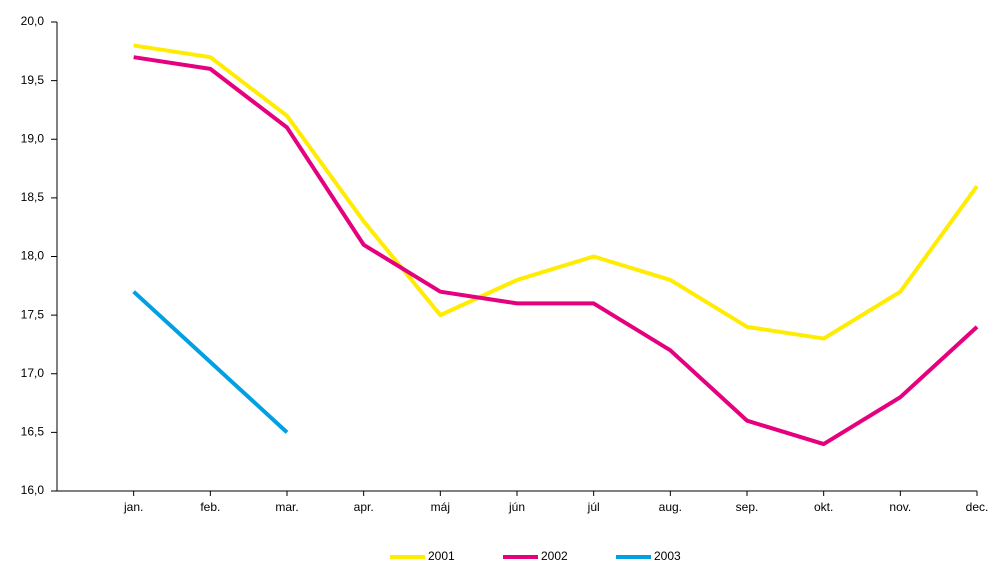 The height and width of the screenshot is (570, 995). What do you see at coordinates (33, 138) in the screenshot?
I see `y-tick-label: 19,0` at bounding box center [33, 138].